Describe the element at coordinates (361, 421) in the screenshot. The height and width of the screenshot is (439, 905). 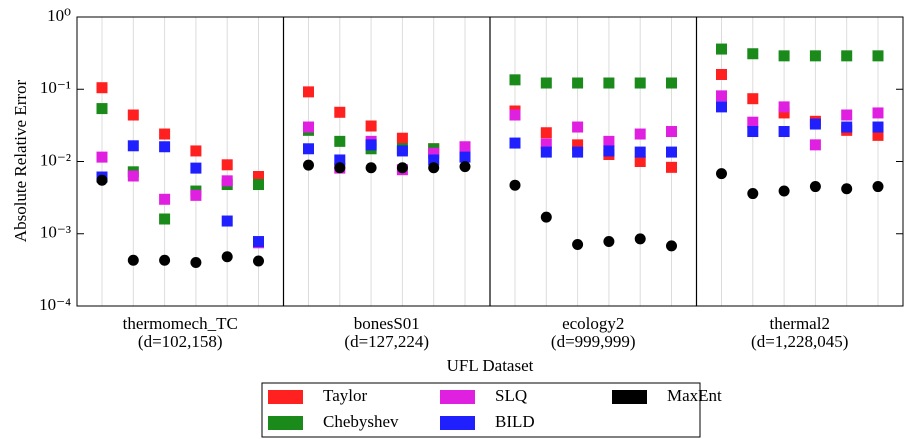
I see `legend-label: Chebyshev` at that location.